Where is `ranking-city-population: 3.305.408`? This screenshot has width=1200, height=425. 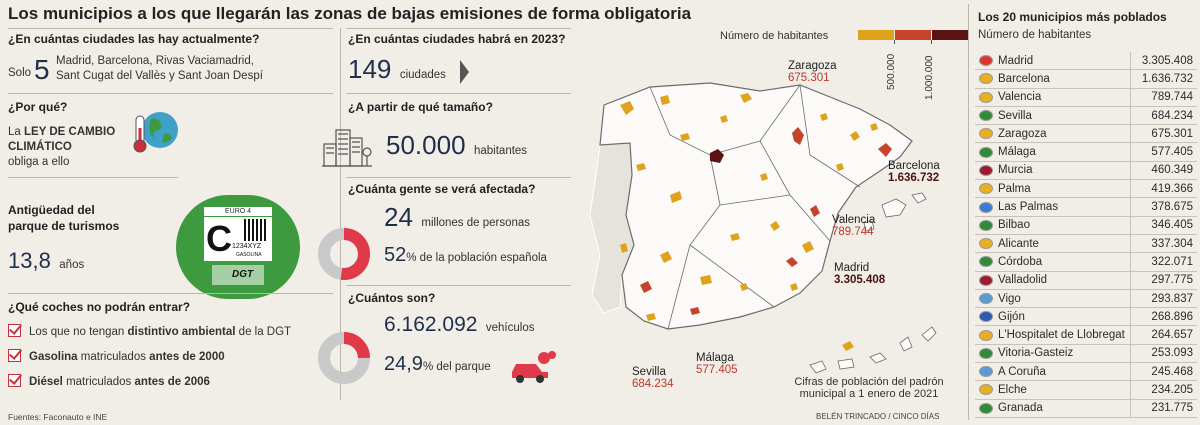 ranking-city-population: 3.305.408 is located at coordinates (1167, 60).